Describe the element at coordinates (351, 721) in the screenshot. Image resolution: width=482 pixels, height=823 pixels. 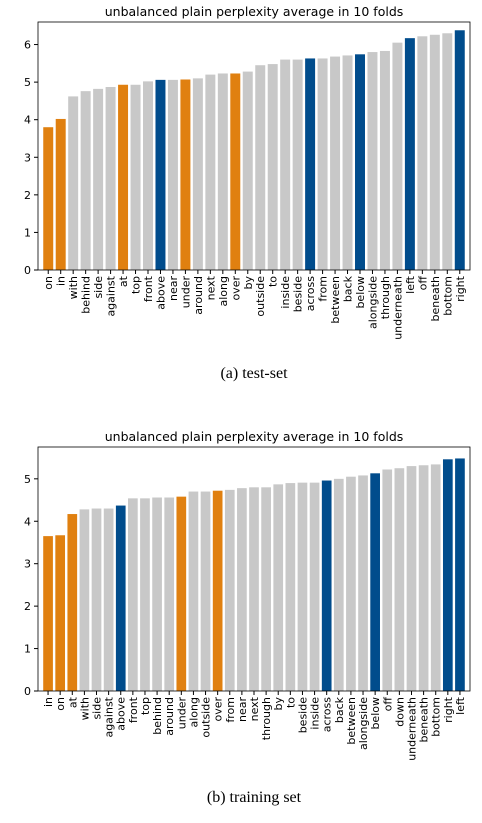
I see `x-tick-label: between` at that location.